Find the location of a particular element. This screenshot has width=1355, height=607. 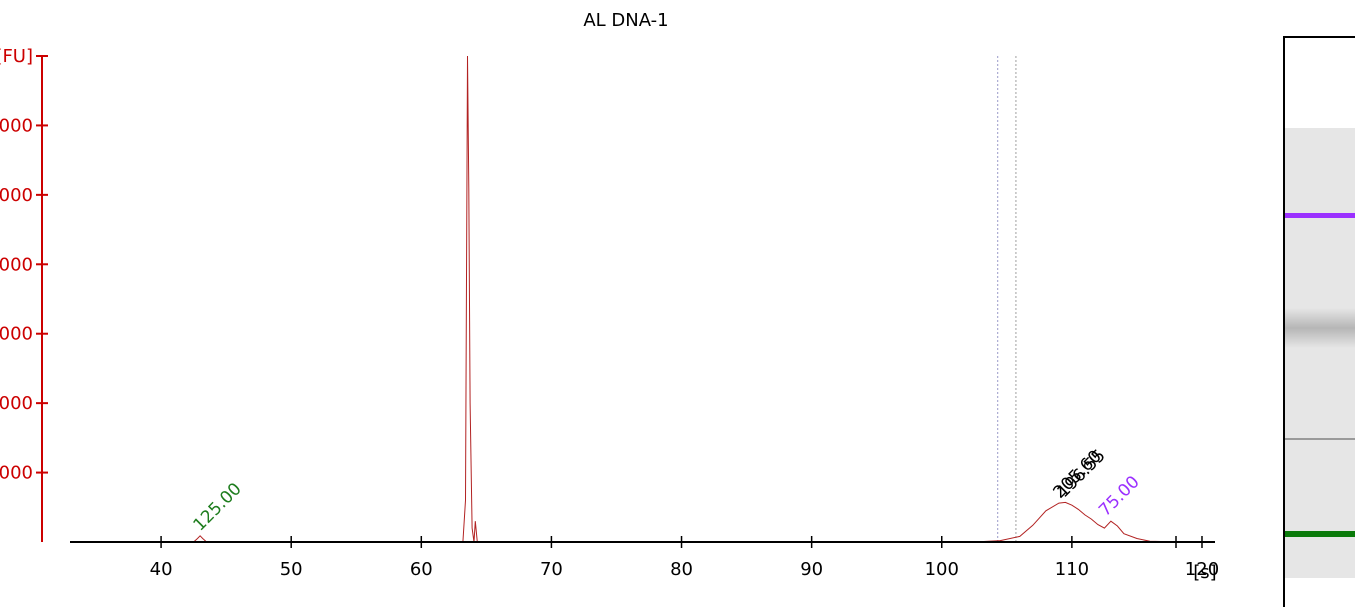

gel-image is located at coordinates (1319, 321).